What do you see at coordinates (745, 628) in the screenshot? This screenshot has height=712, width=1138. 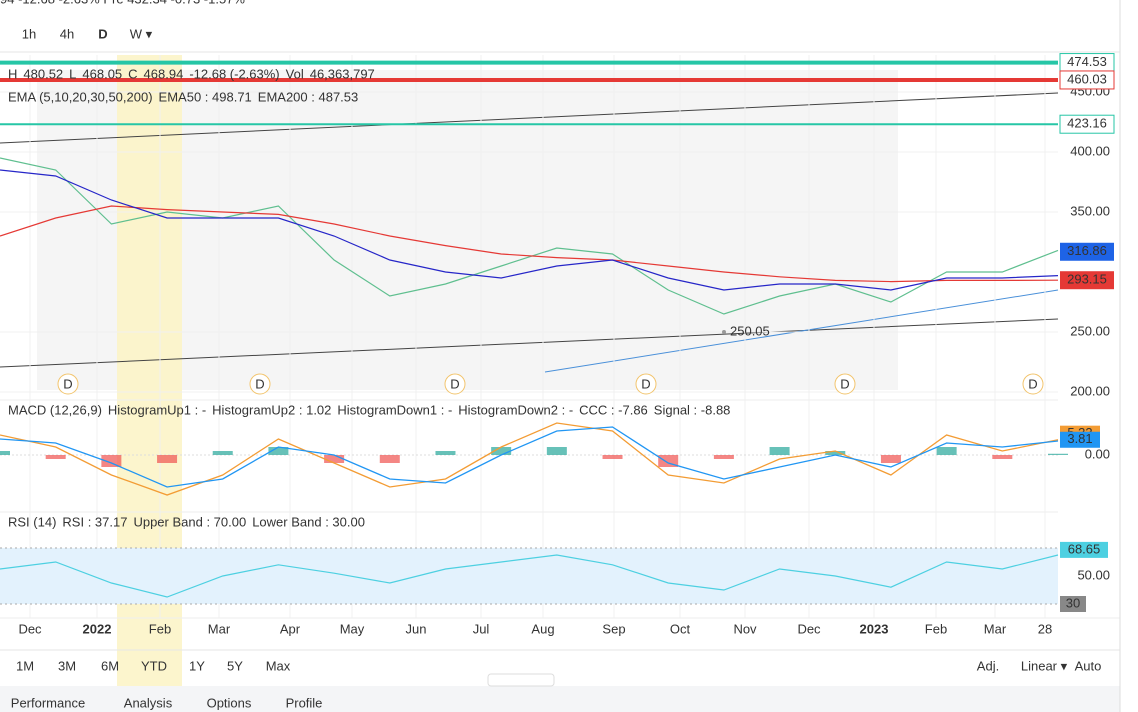 I see `x-tick-label: Nov` at bounding box center [745, 628].